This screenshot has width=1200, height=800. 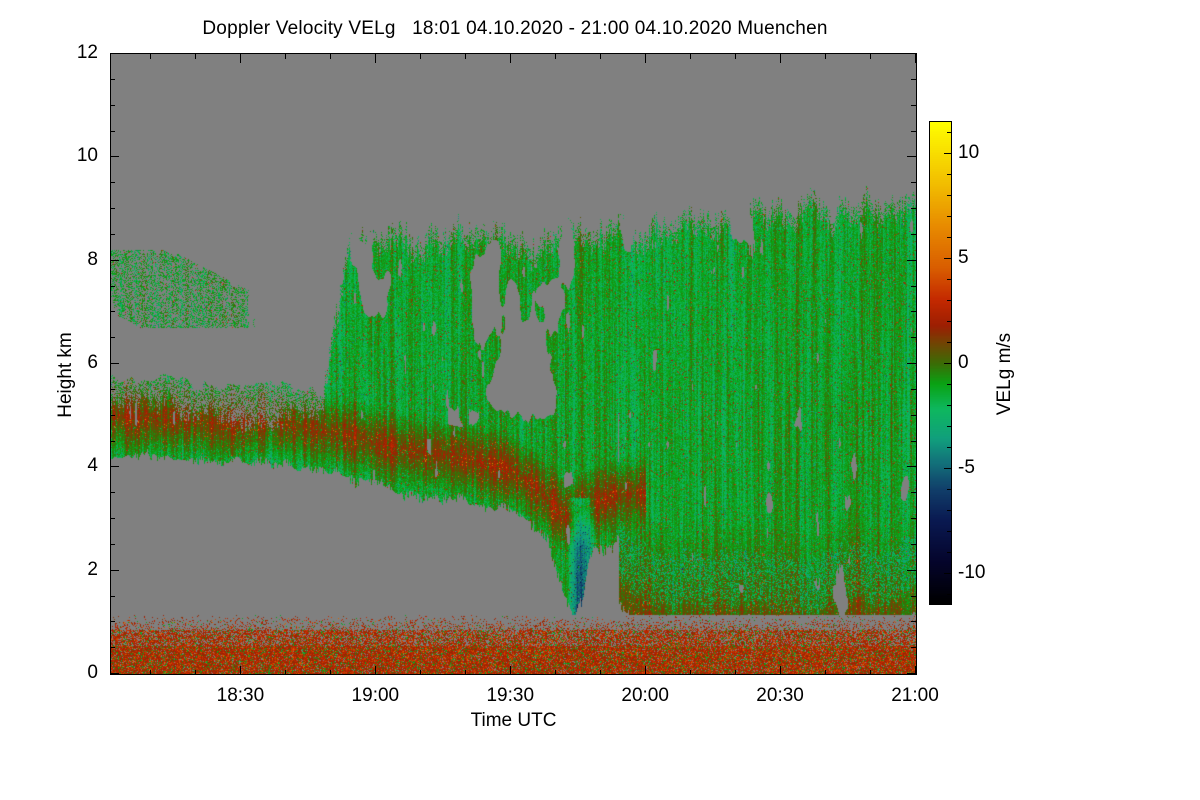 What do you see at coordinates (92, 569) in the screenshot?
I see `y-tick-label: 2` at bounding box center [92, 569].